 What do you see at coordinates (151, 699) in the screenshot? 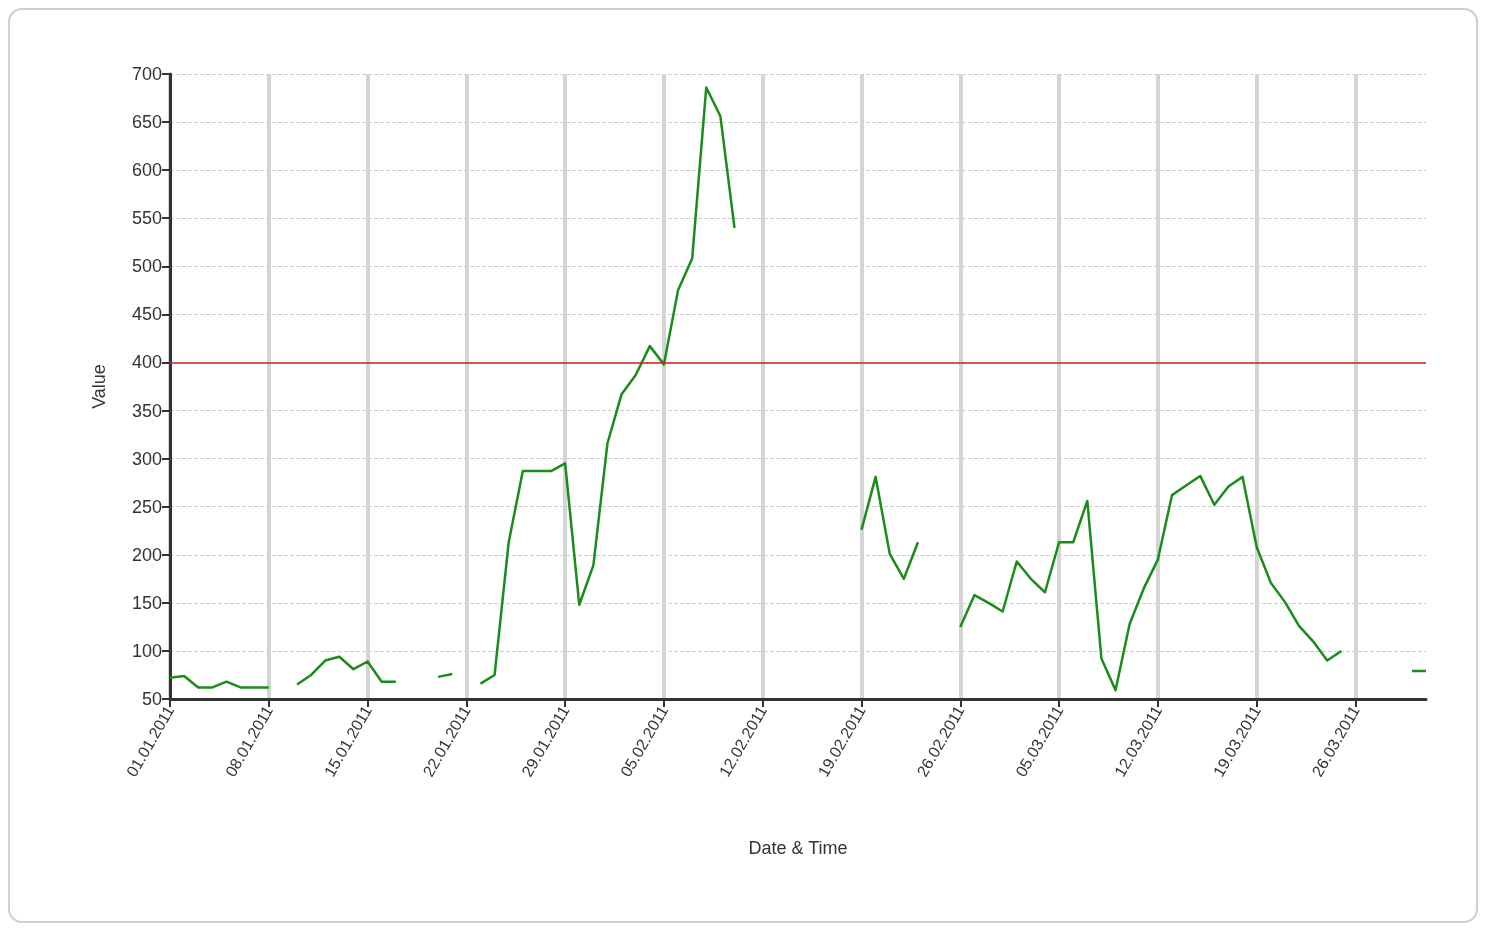
I see `y-tick-label: 50` at bounding box center [151, 699].